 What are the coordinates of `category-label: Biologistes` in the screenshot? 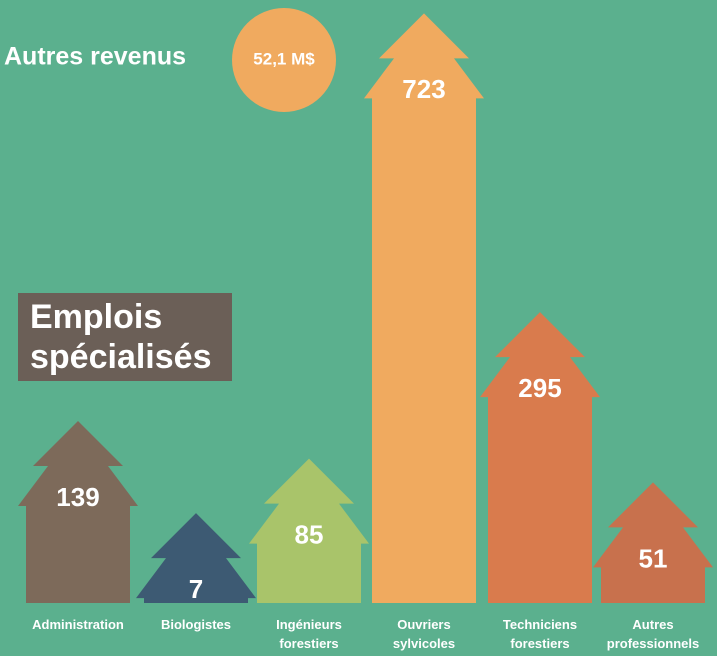 It's located at (196, 624).